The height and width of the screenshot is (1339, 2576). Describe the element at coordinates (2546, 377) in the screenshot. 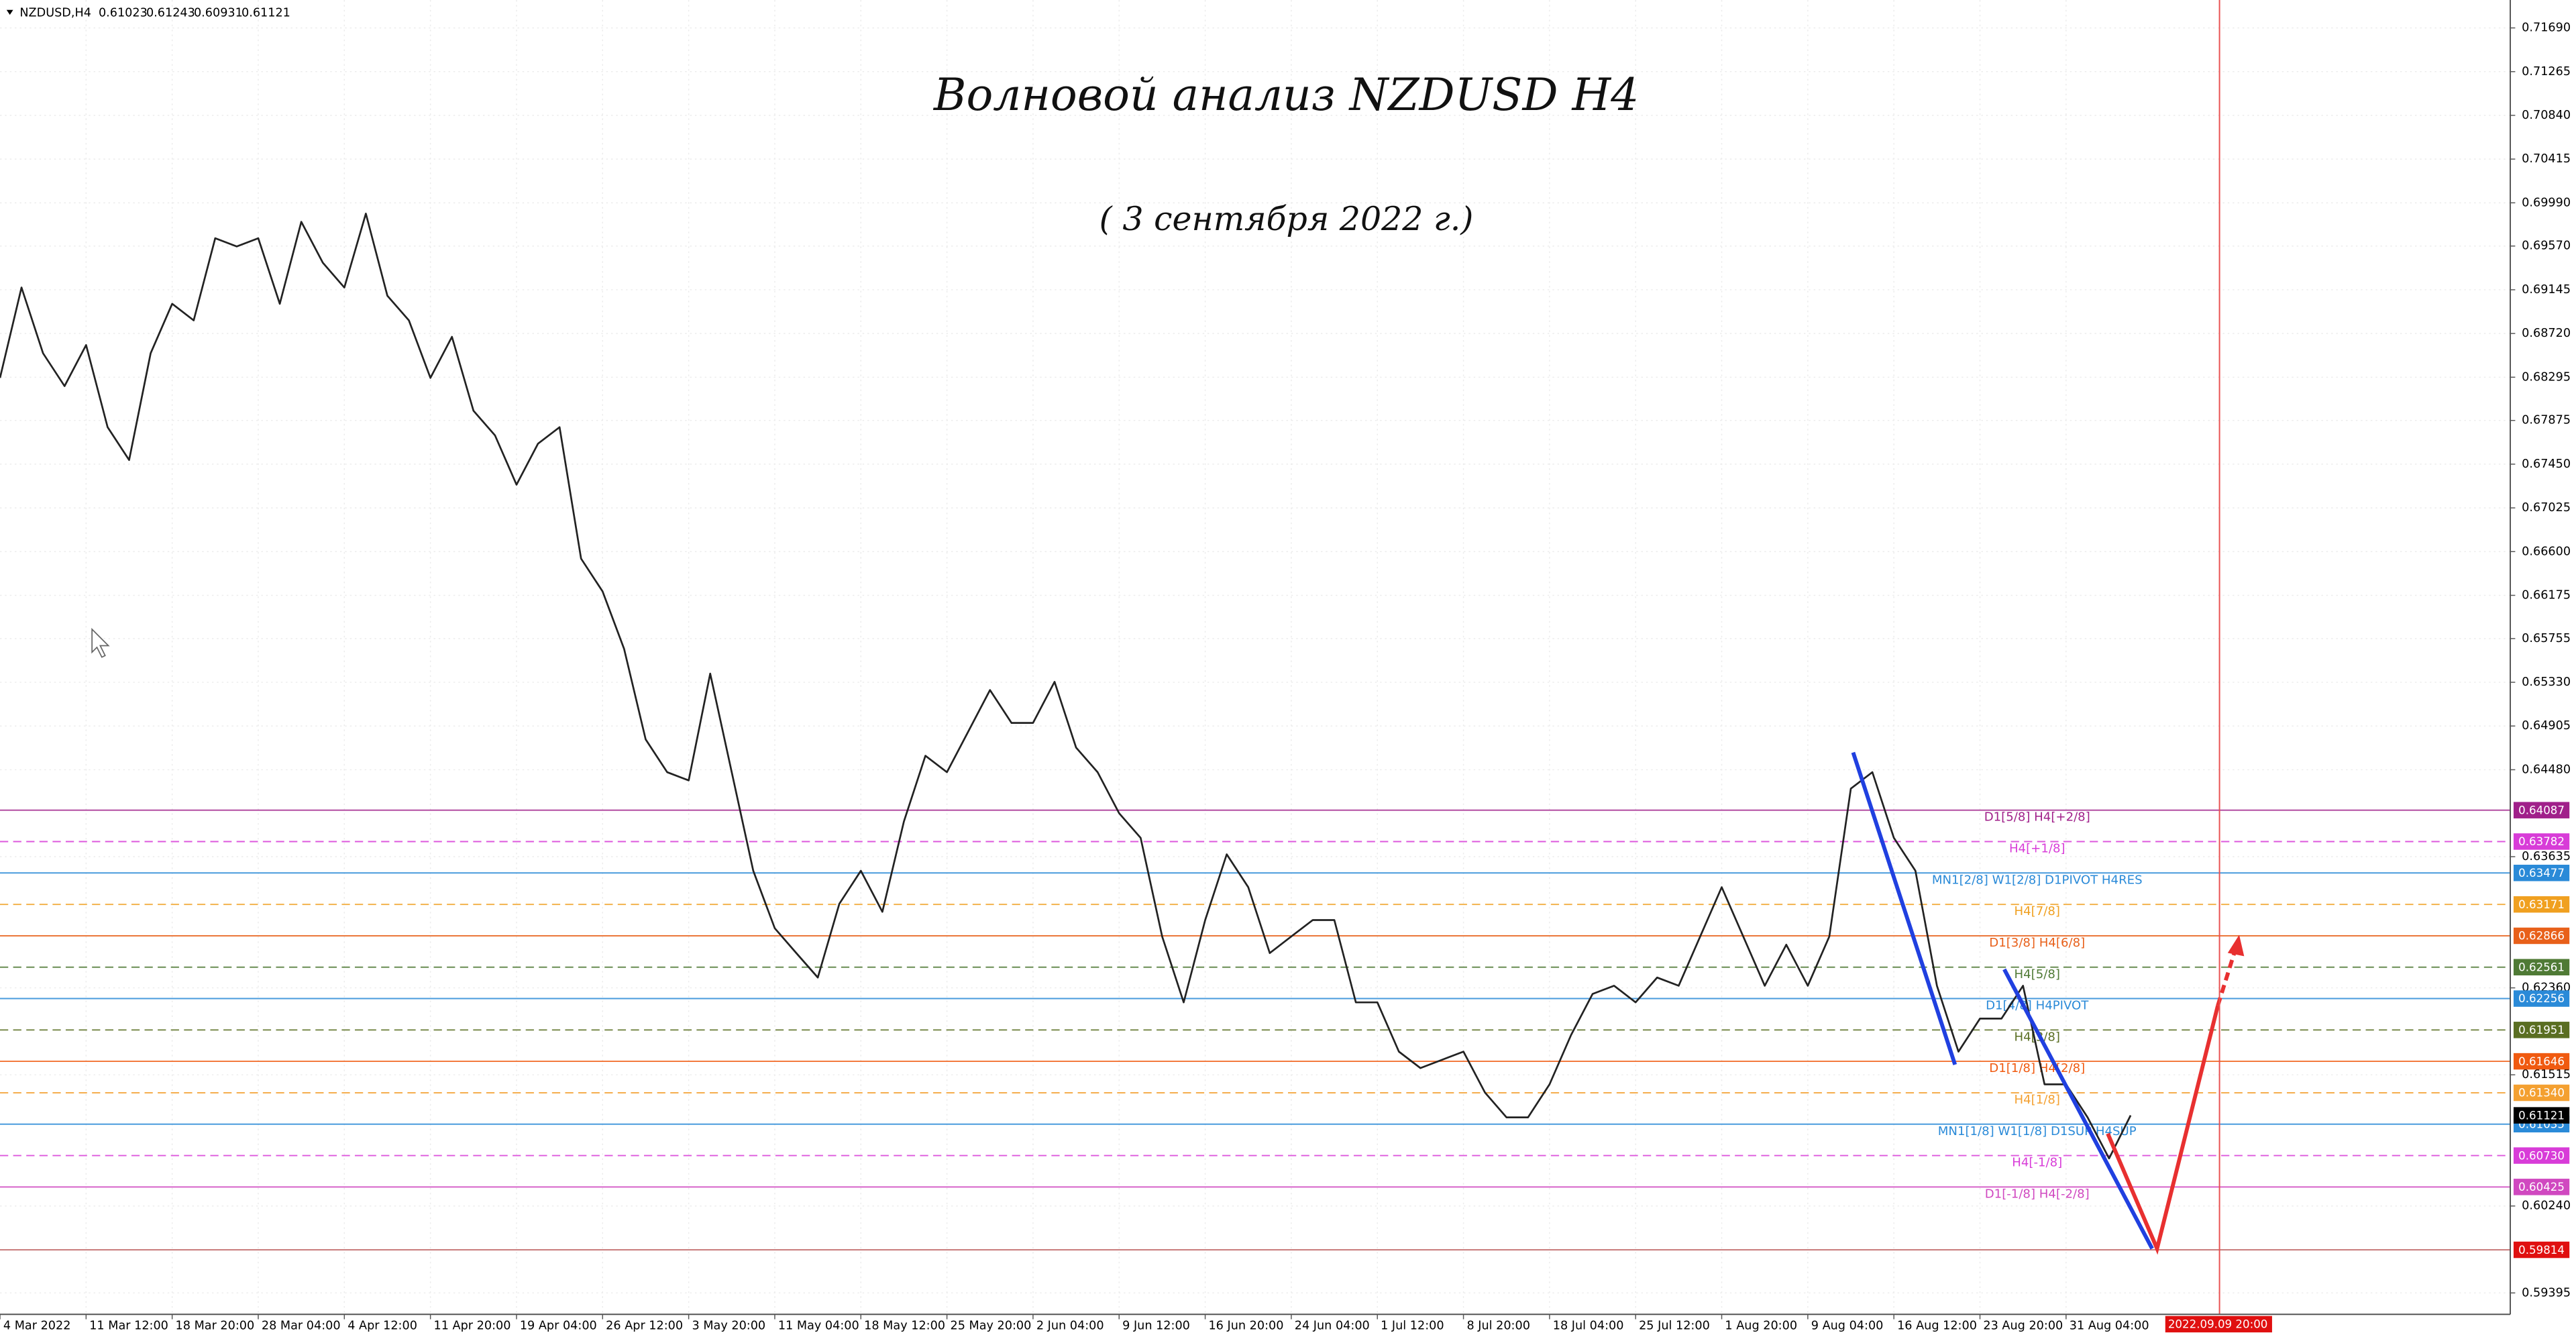

I see `y-tick-label: 0.68295` at that location.